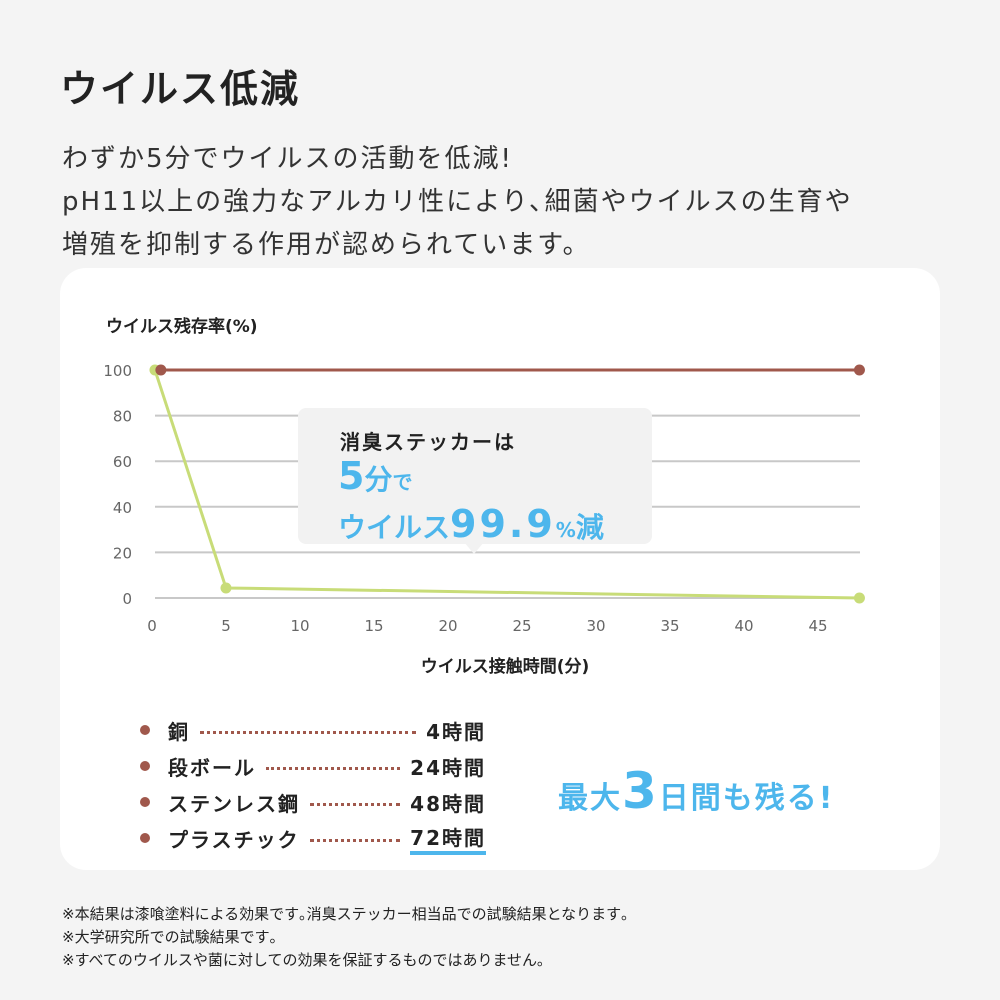 Image resolution: width=1000 pixels, height=1000 pixels. I want to click on y-tick-label: 40, so click(122, 508).